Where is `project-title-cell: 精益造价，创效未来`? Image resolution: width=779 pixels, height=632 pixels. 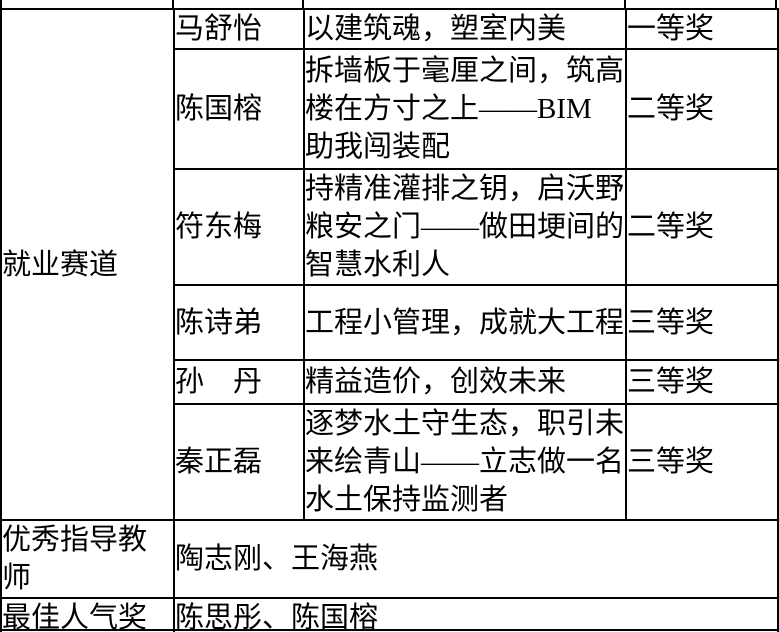
project-title-cell: 精益造价，创效未来 is located at coordinates (465, 382).